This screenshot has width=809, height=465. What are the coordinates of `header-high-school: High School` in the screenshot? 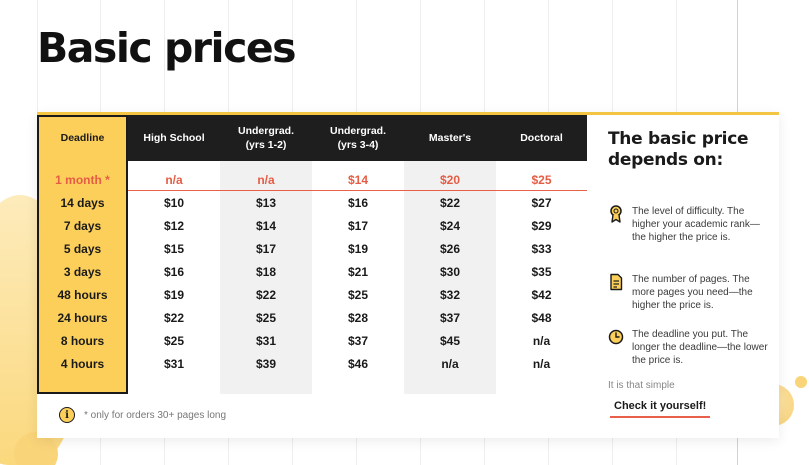 It's located at (174, 137).